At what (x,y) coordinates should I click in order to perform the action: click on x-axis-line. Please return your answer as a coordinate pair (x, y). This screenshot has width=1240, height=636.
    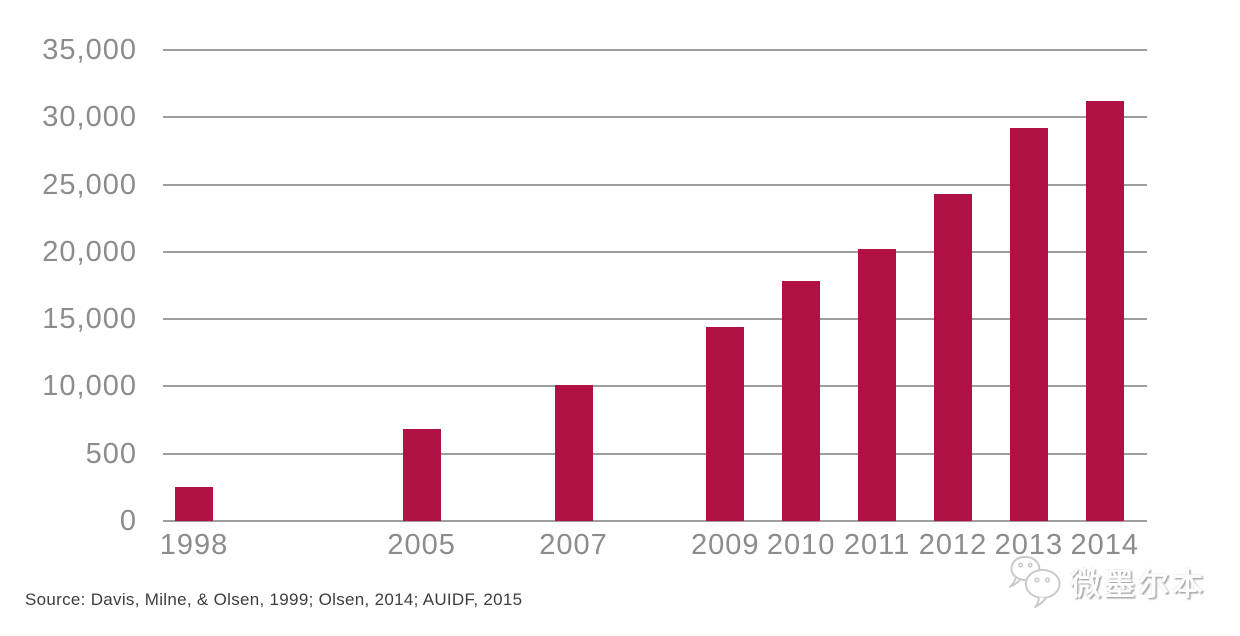
    Looking at the image, I should click on (655, 521).